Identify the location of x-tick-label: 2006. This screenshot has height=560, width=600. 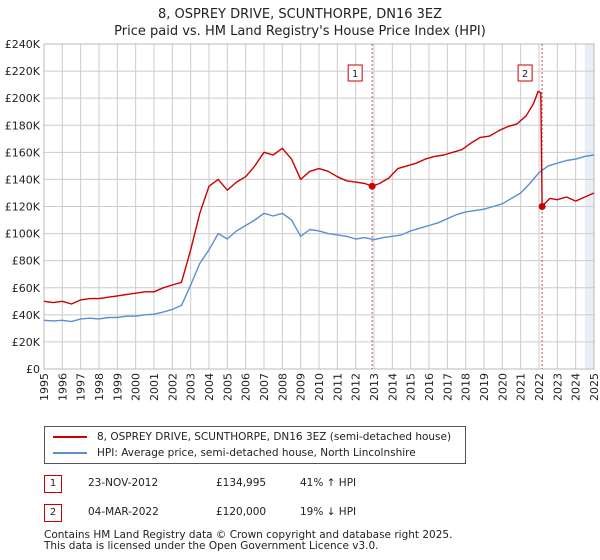
(246, 387).